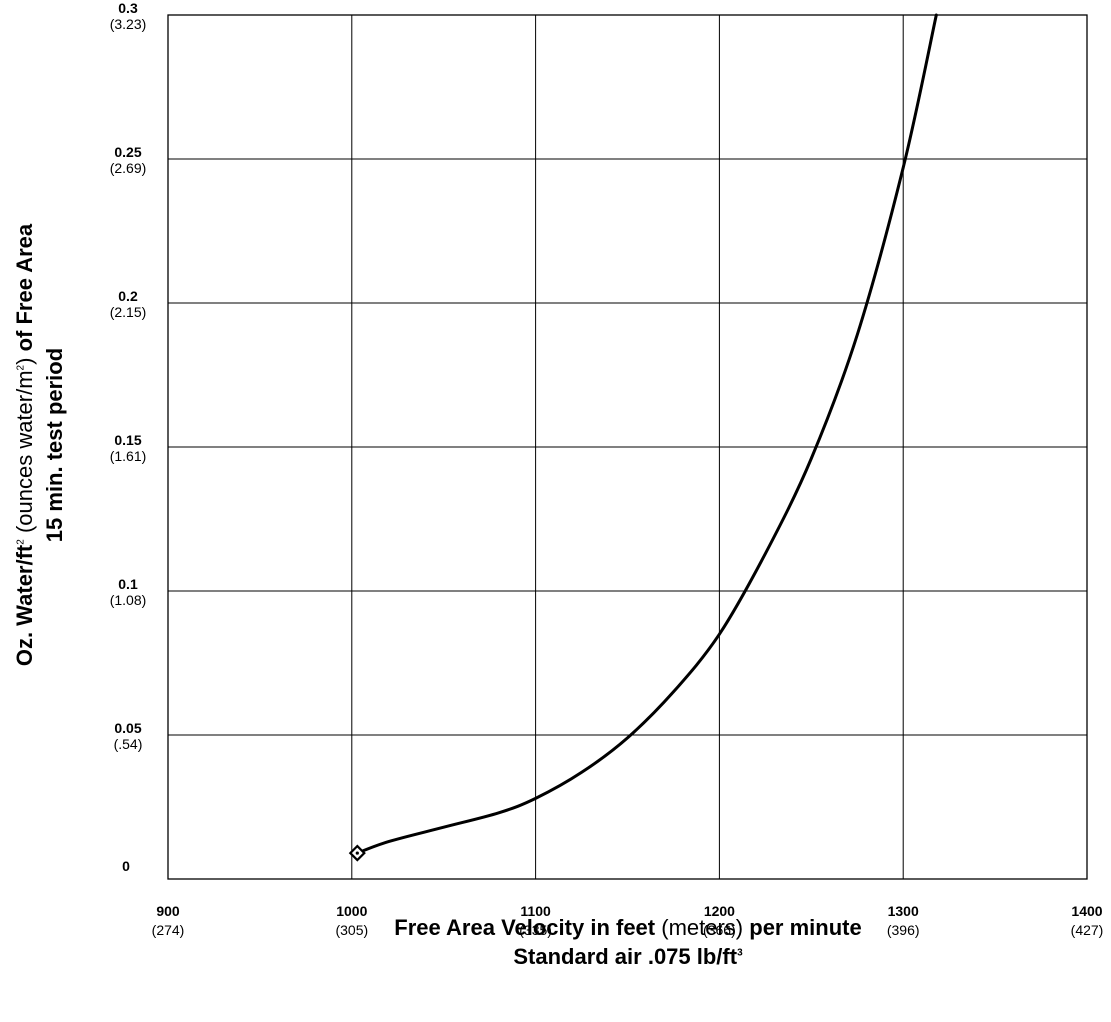 The width and height of the screenshot is (1111, 1022). I want to click on x-axis-sublabel-sup: 3, so click(740, 953).